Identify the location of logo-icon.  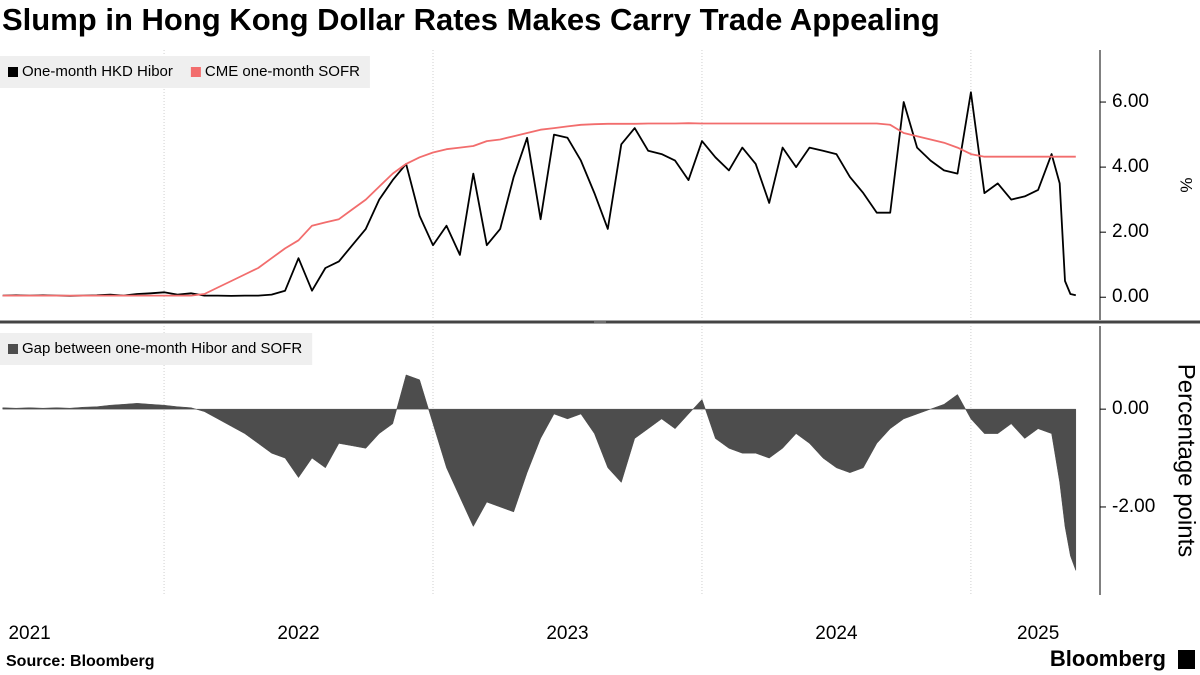
(1186, 659).